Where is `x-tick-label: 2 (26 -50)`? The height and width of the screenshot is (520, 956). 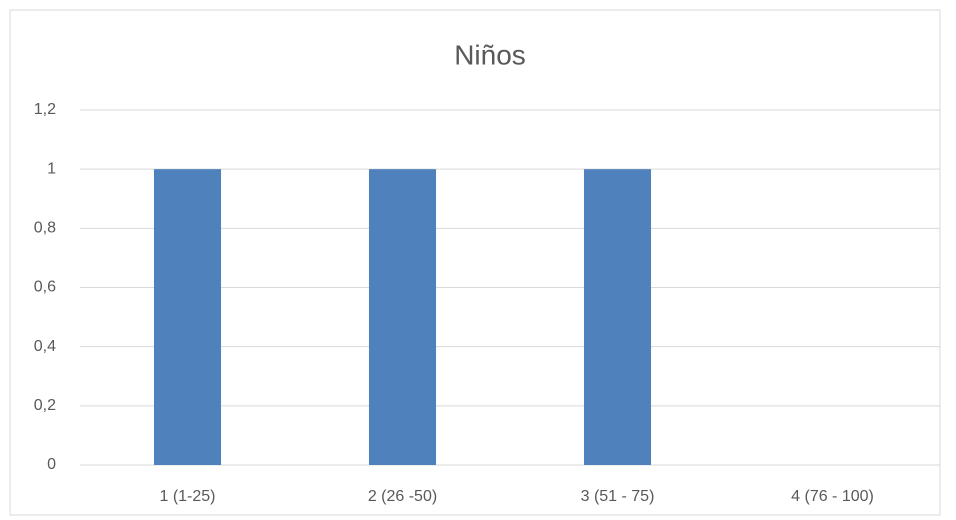
x-tick-label: 2 (26 -50) is located at coordinates (402, 496).